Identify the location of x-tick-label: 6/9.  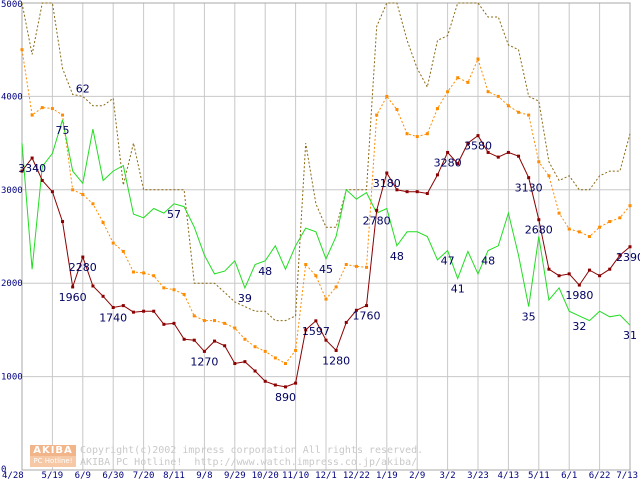
(83, 475).